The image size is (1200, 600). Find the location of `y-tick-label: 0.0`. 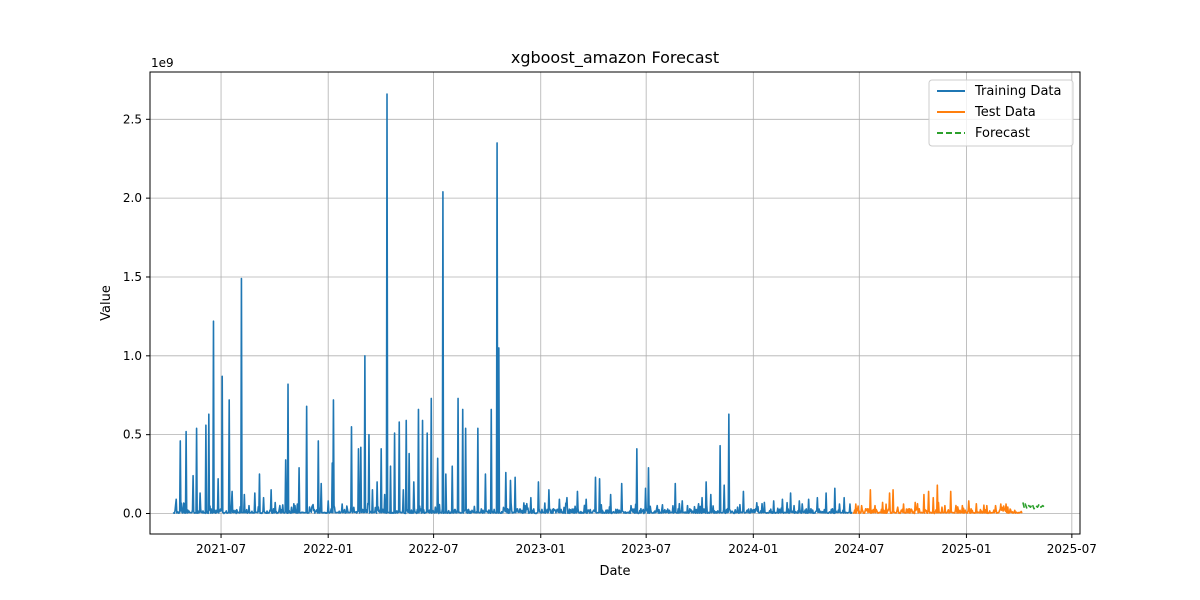

y-tick-label: 0.0 is located at coordinates (132, 514).